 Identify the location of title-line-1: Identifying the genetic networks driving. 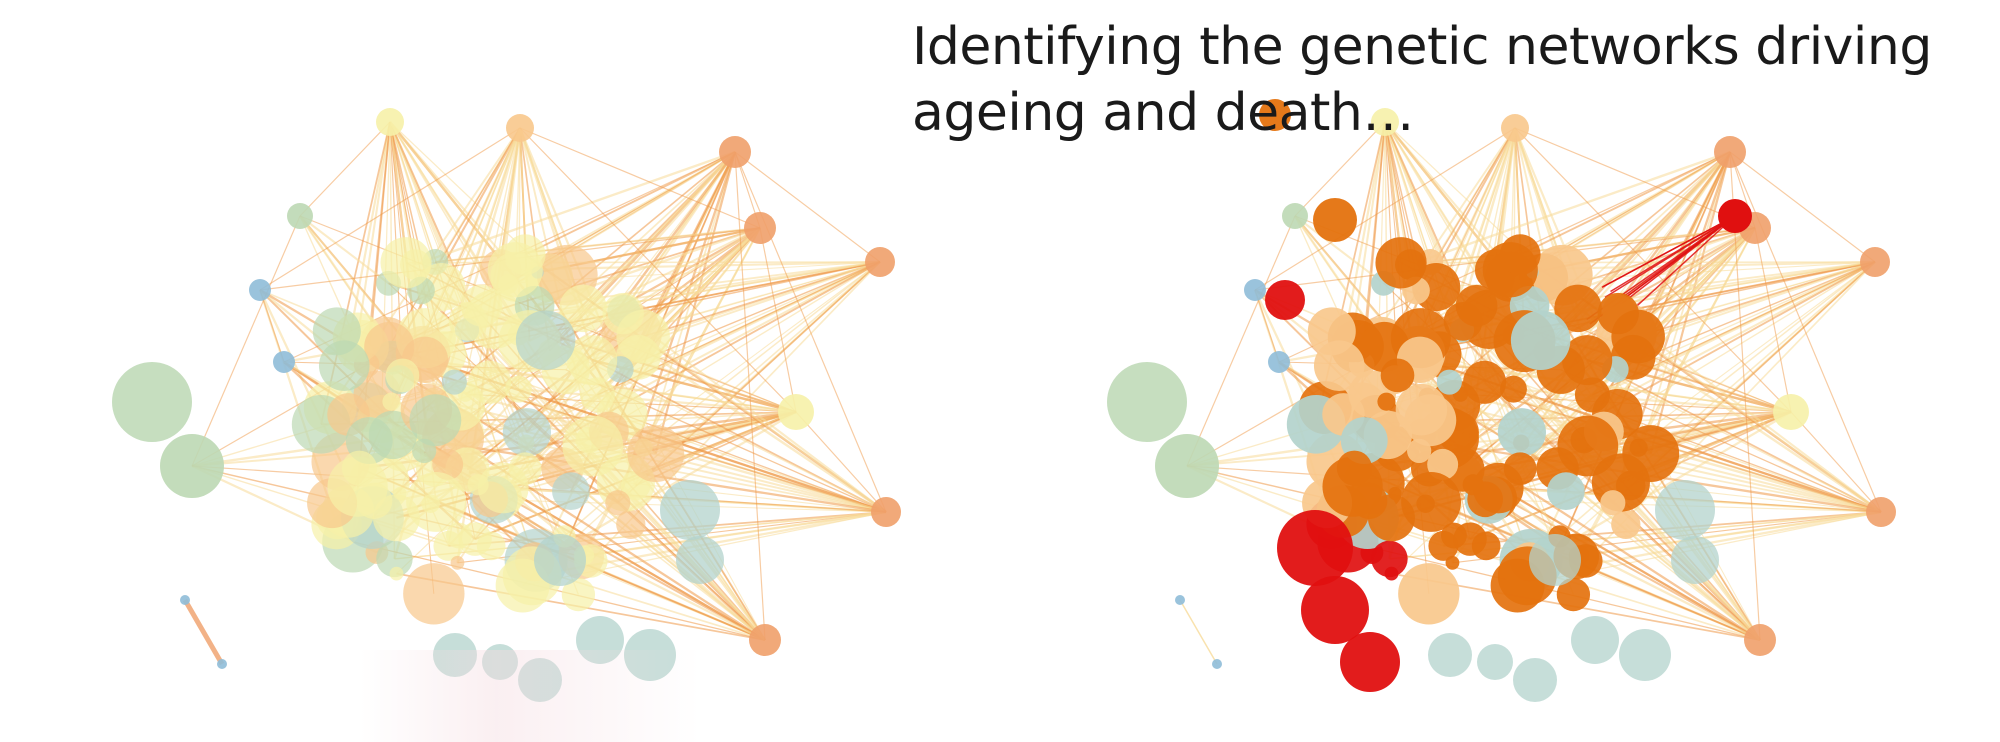
(1422, 47).